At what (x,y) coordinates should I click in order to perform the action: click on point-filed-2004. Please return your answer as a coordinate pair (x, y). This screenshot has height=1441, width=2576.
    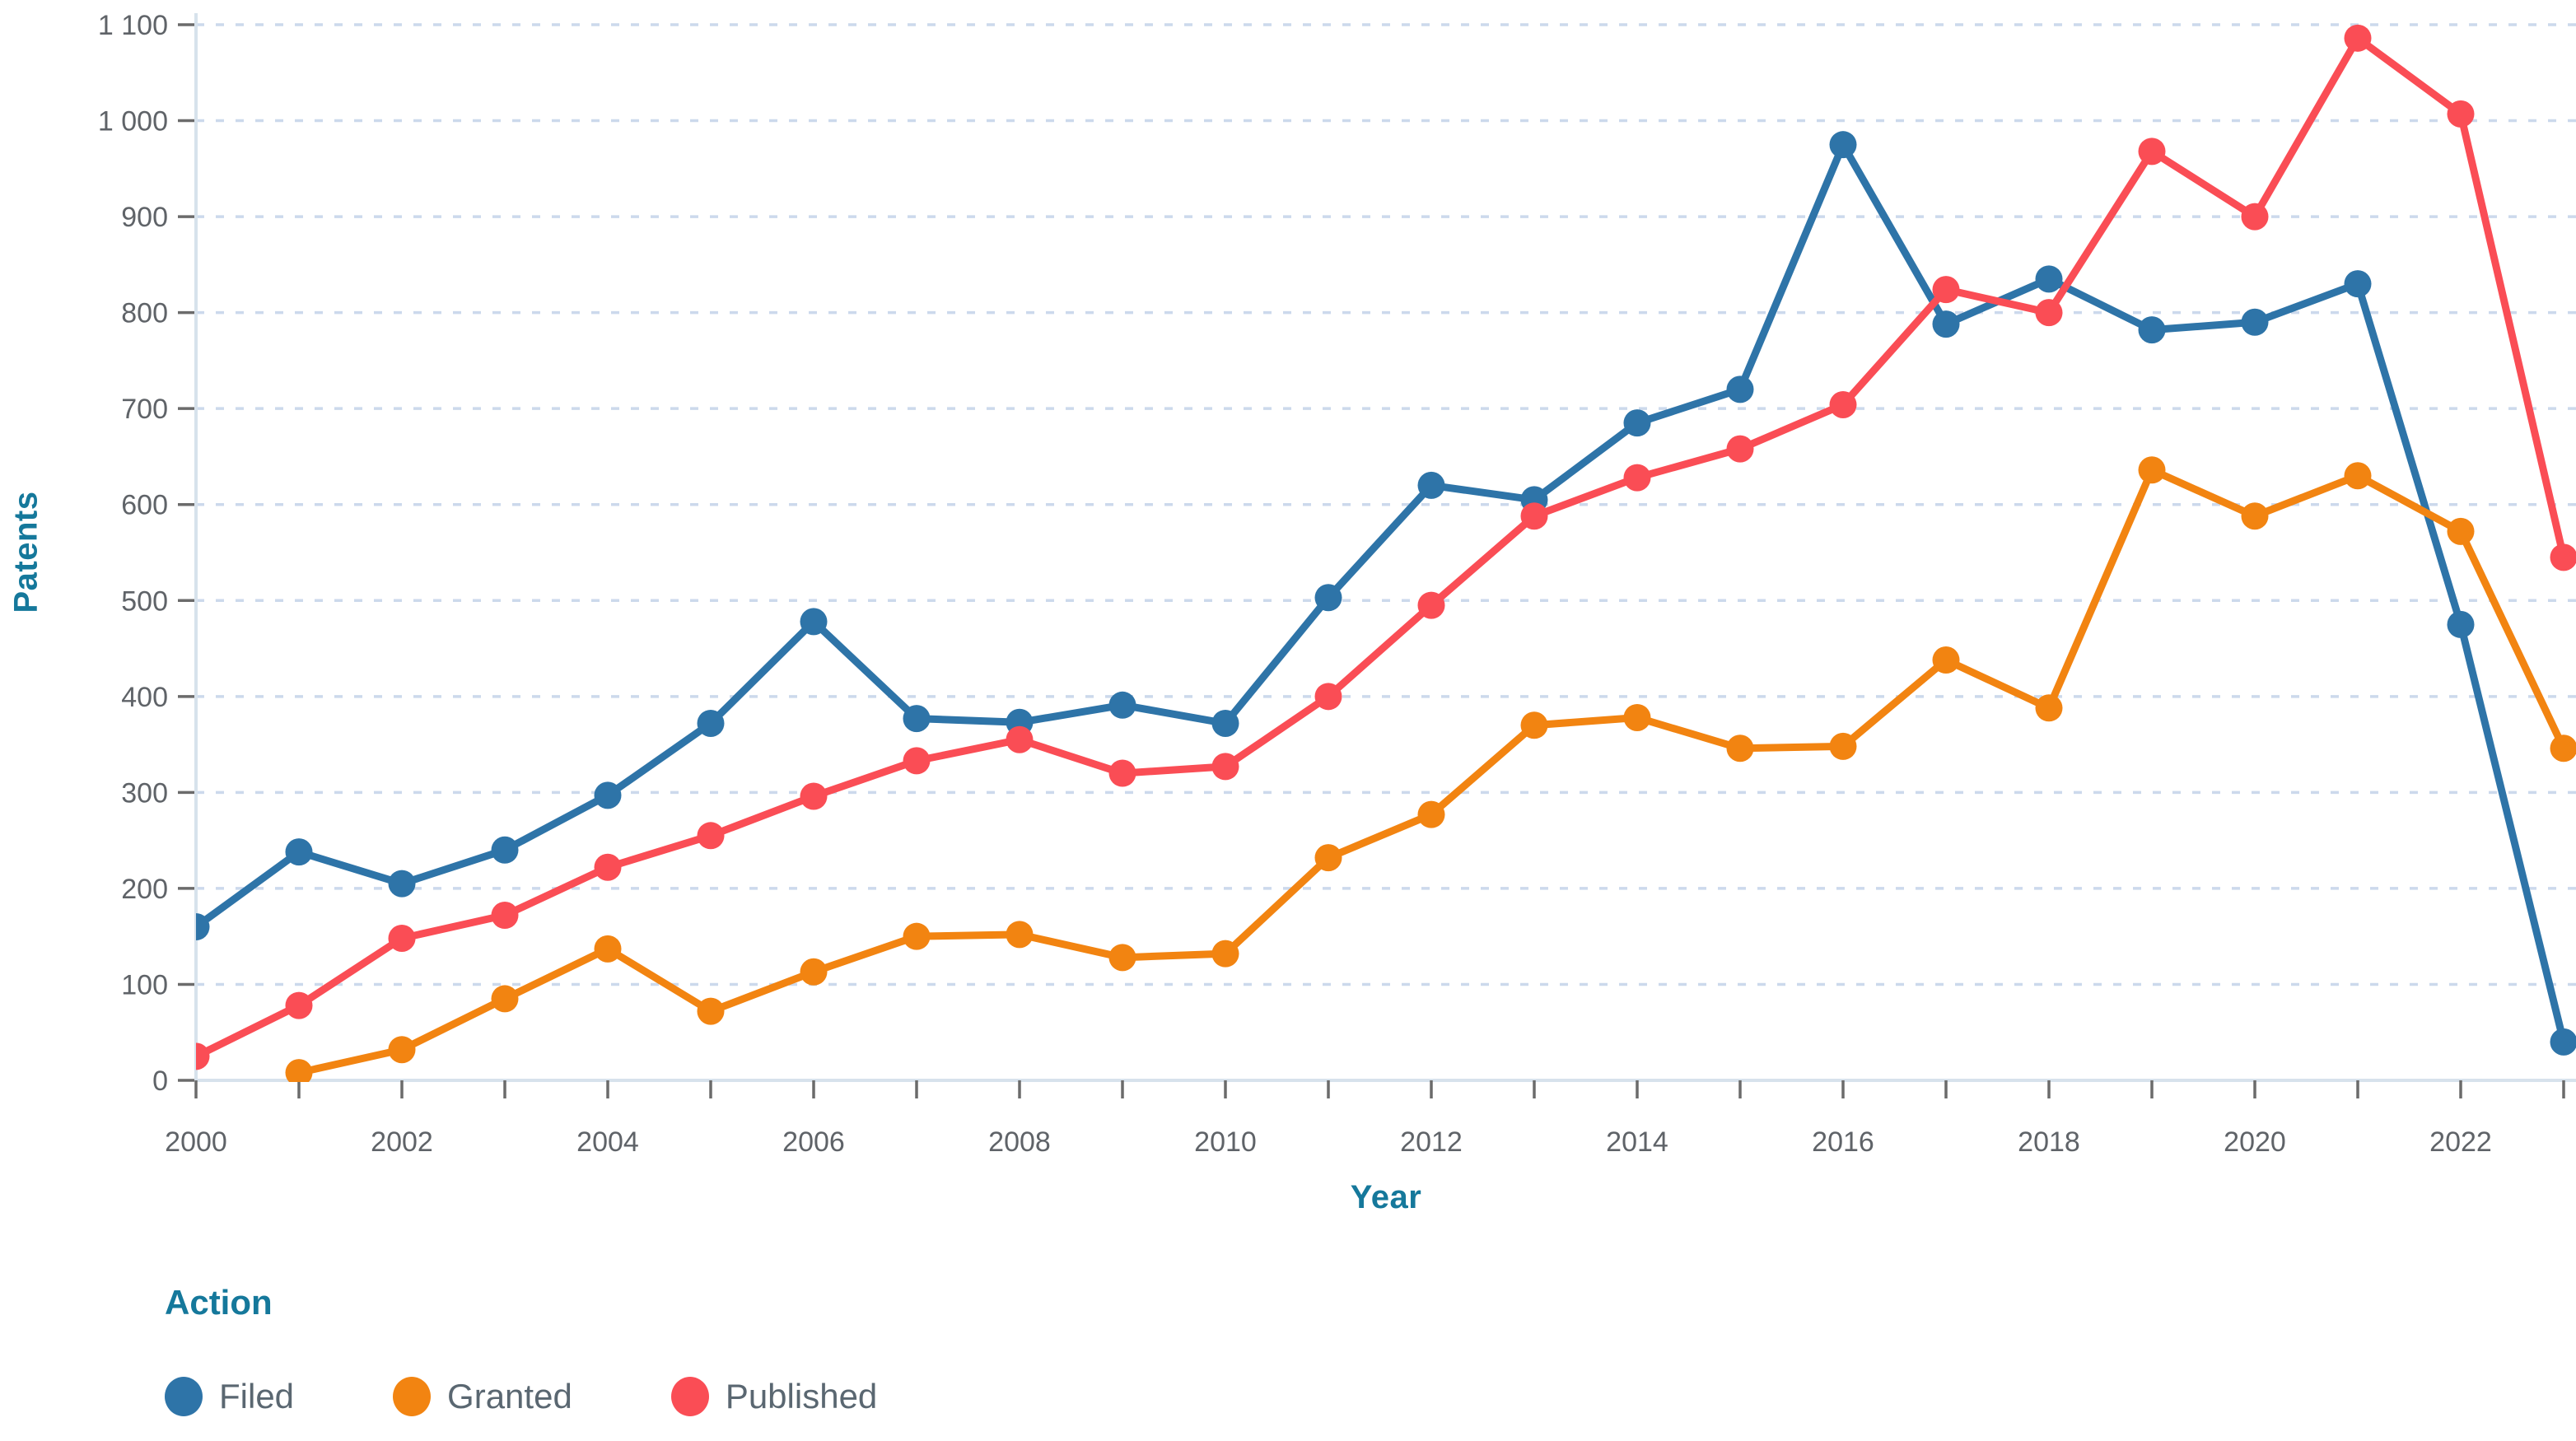
    Looking at the image, I should click on (608, 795).